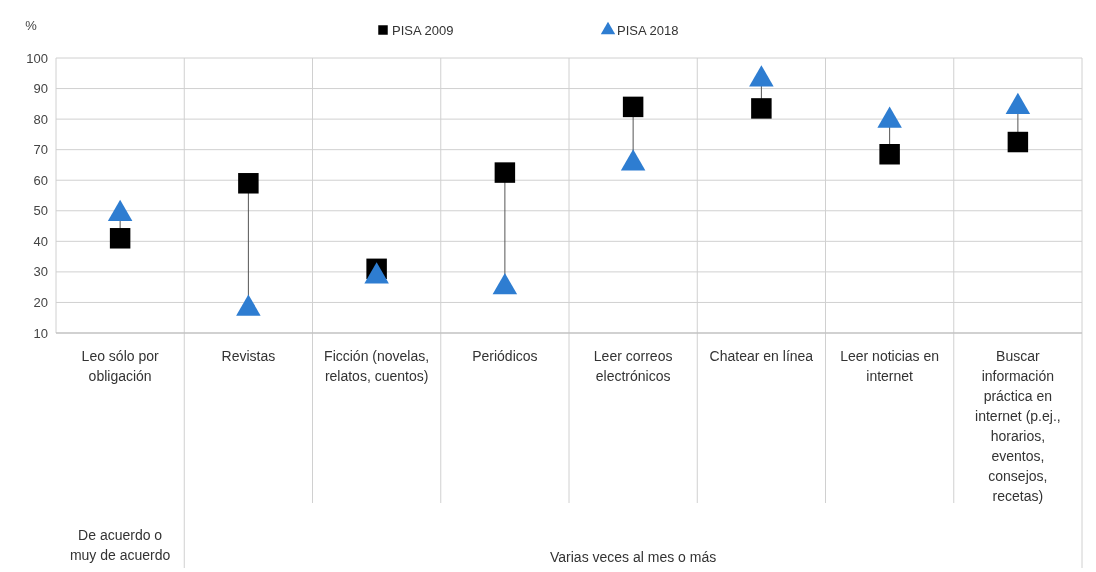  I want to click on y-axis-title: %, so click(31, 25).